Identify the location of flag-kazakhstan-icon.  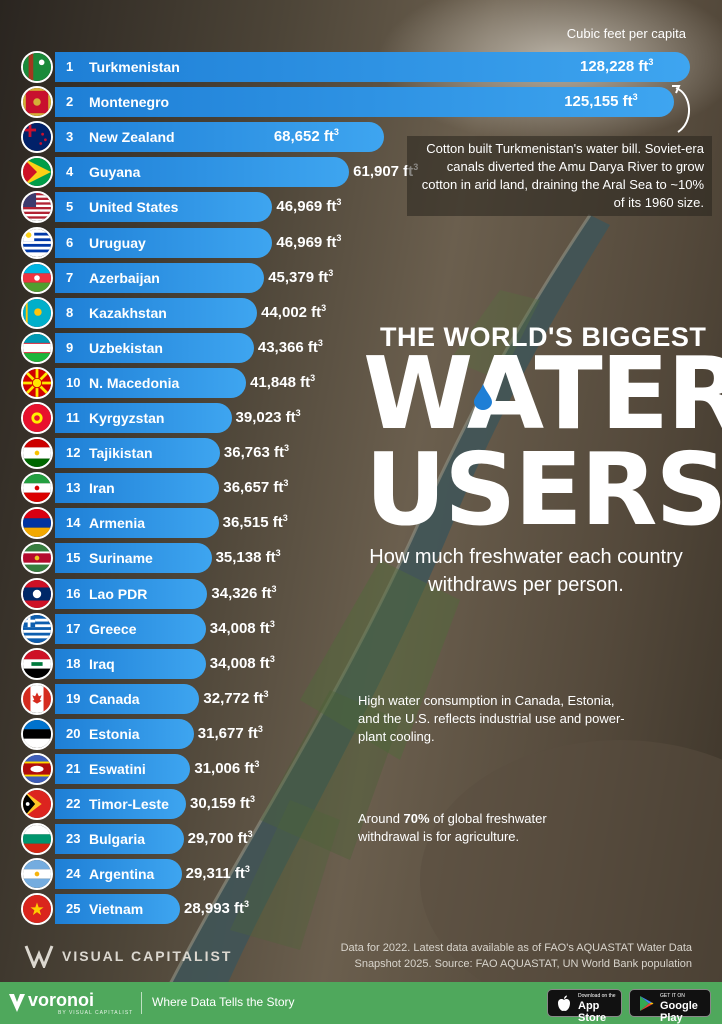
(37, 312).